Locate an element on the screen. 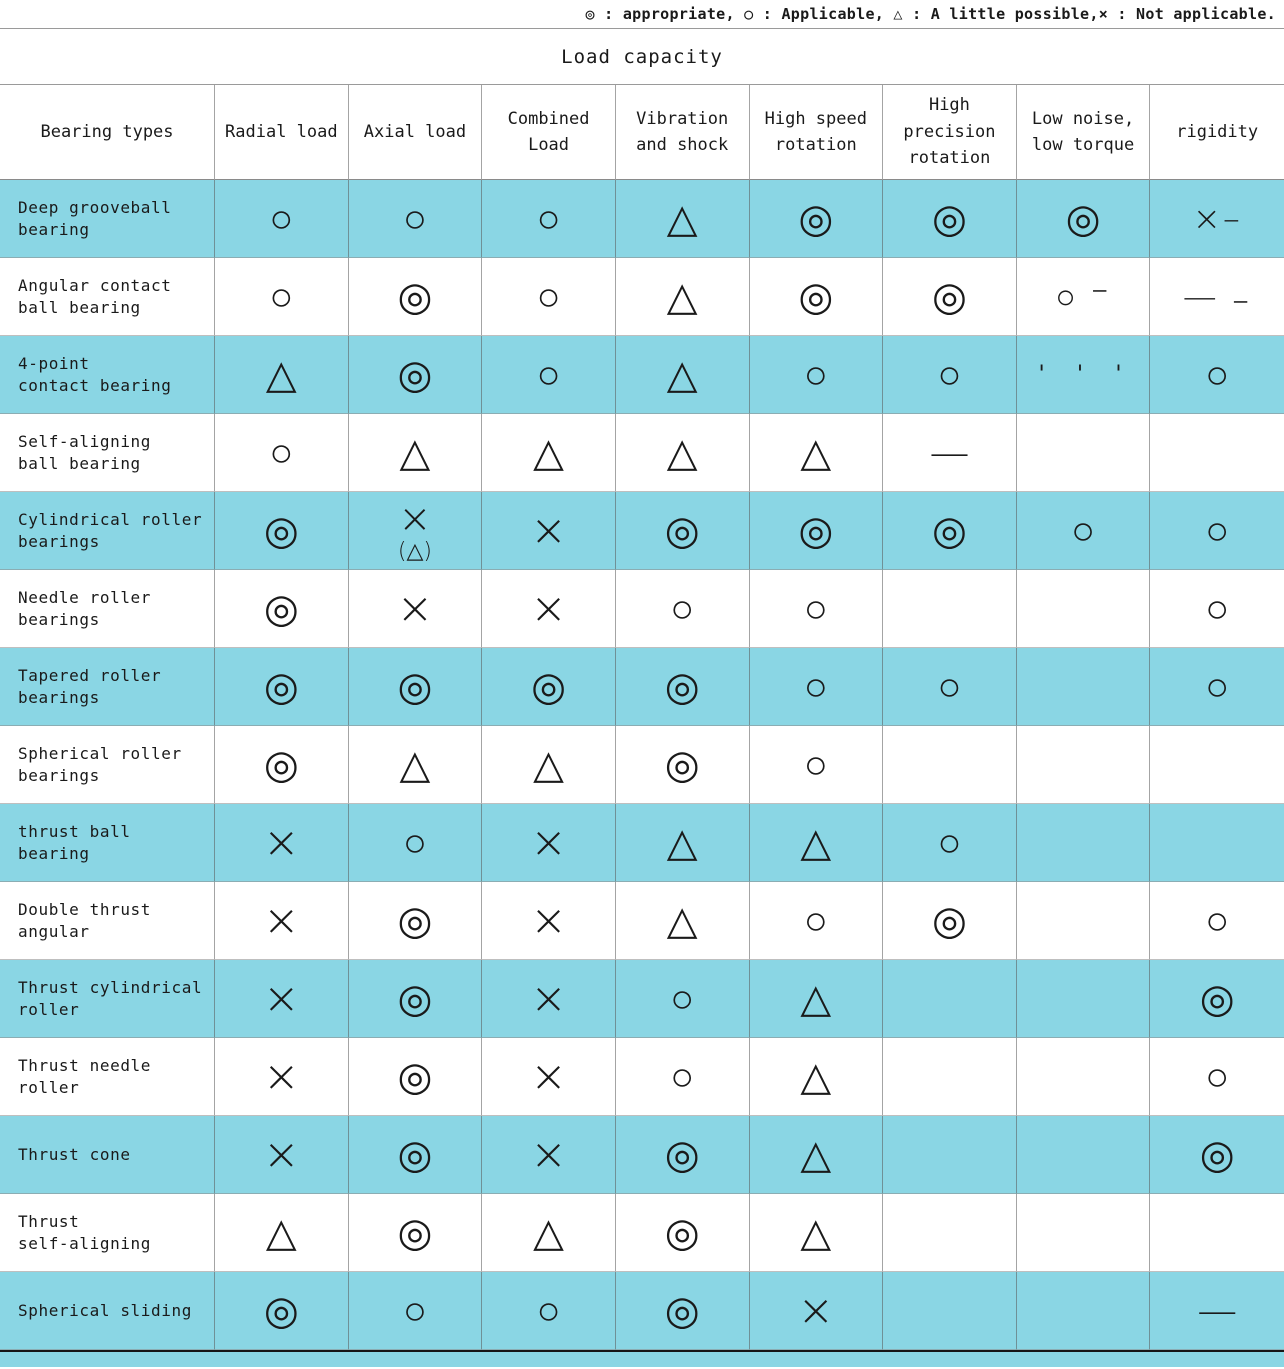  row-label: Angular contact ball bearing is located at coordinates (107, 297).